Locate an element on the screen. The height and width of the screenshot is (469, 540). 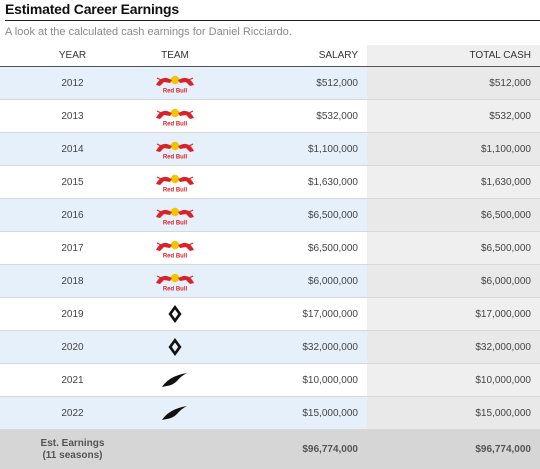
table-row: 2018 Red Bull $6,000,000$6,000,000 is located at coordinates (270, 281).